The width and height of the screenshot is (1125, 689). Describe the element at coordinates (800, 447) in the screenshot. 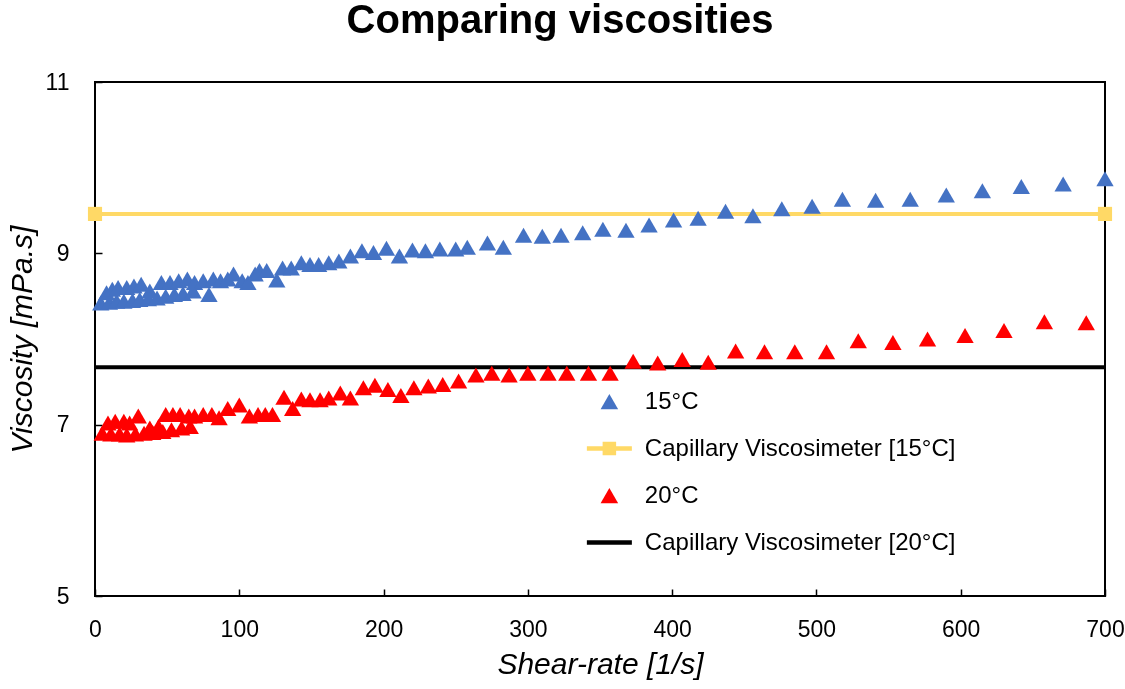

I see `legend-label: Capillary Viscosimeter [15°C]` at that location.